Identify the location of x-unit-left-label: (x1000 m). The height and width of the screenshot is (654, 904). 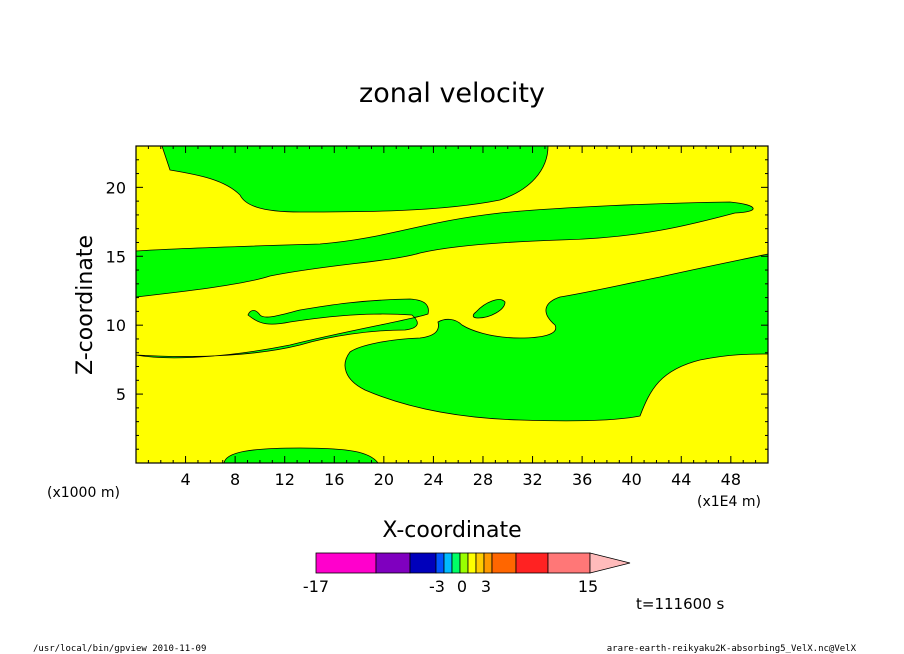
(83, 493).